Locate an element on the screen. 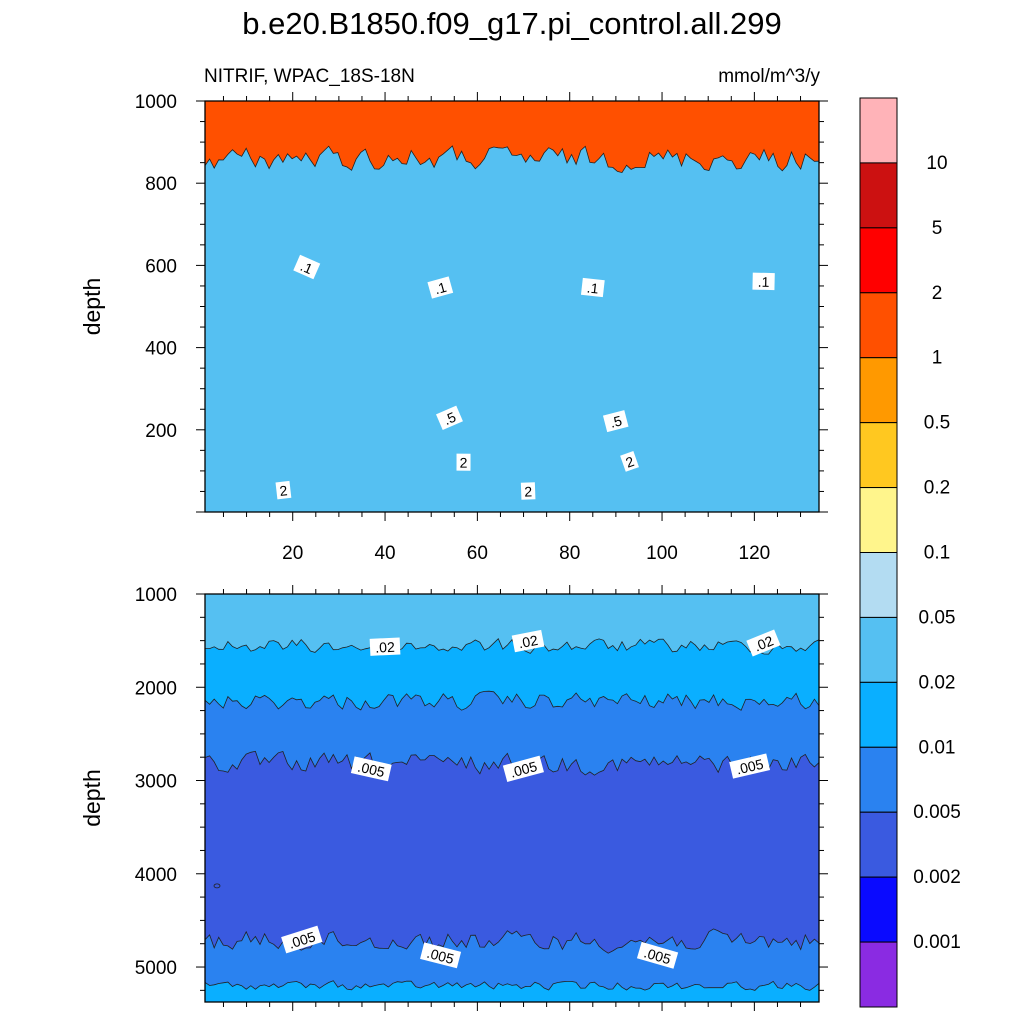  colorbar-label: 0.001 is located at coordinates (937, 942).